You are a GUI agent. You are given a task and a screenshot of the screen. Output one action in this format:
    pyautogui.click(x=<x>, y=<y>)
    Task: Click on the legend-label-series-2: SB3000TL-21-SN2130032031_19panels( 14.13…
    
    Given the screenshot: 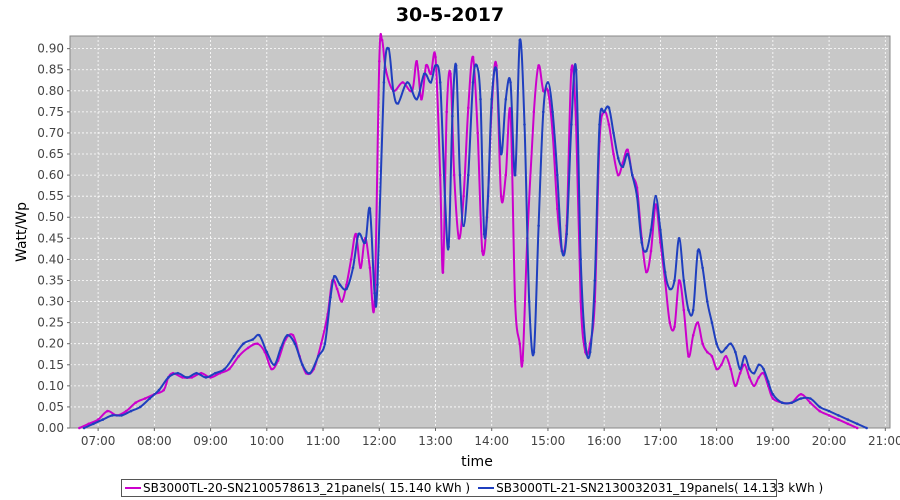 What is the action you would take?
    pyautogui.click(x=660, y=488)
    